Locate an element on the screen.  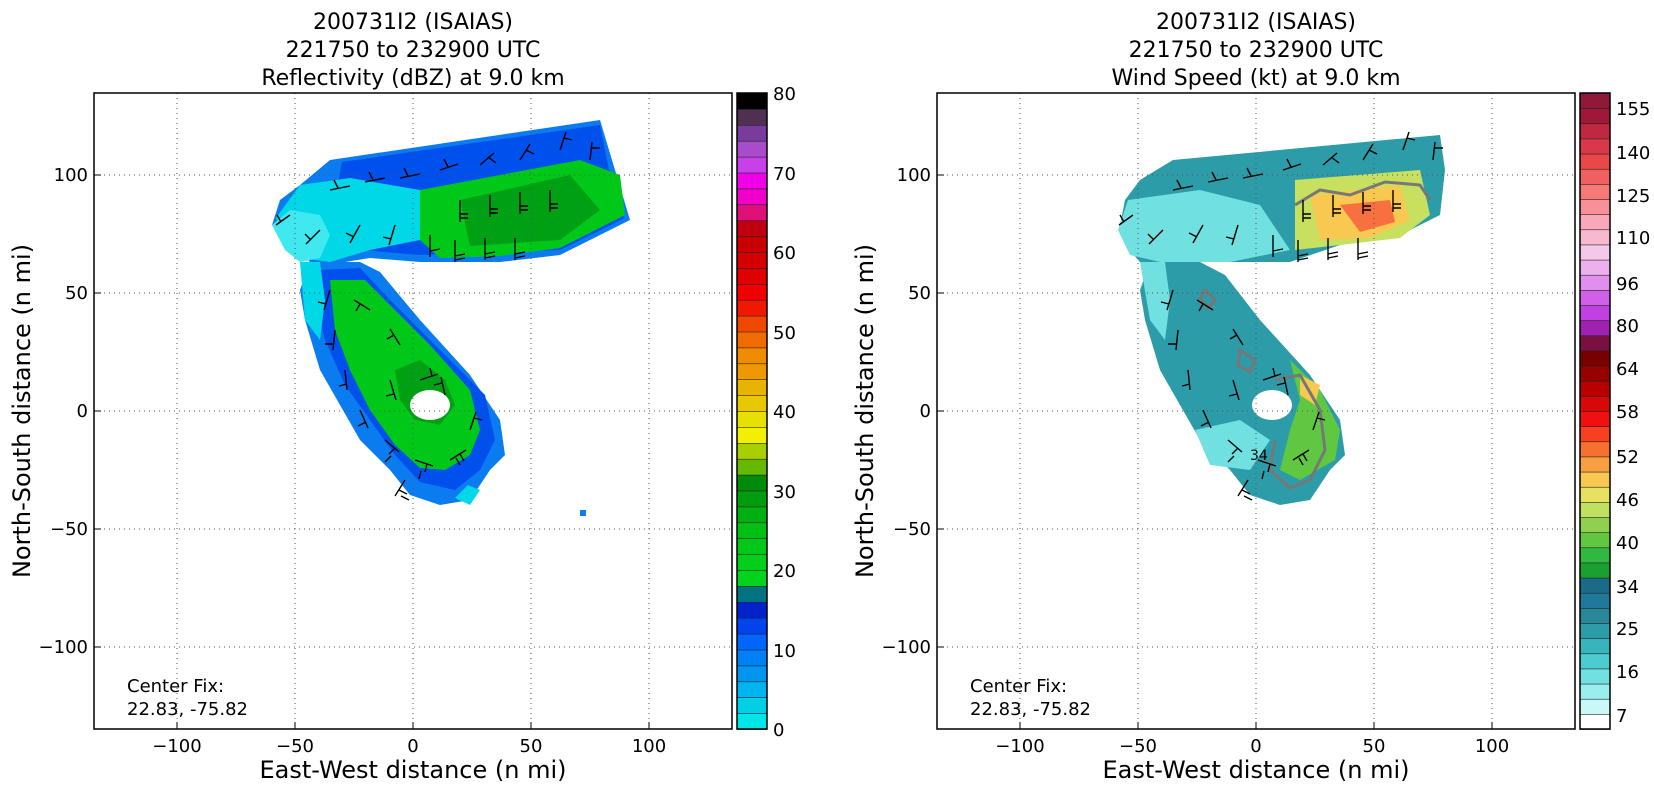
contour-label: 34 is located at coordinates (1259, 456).